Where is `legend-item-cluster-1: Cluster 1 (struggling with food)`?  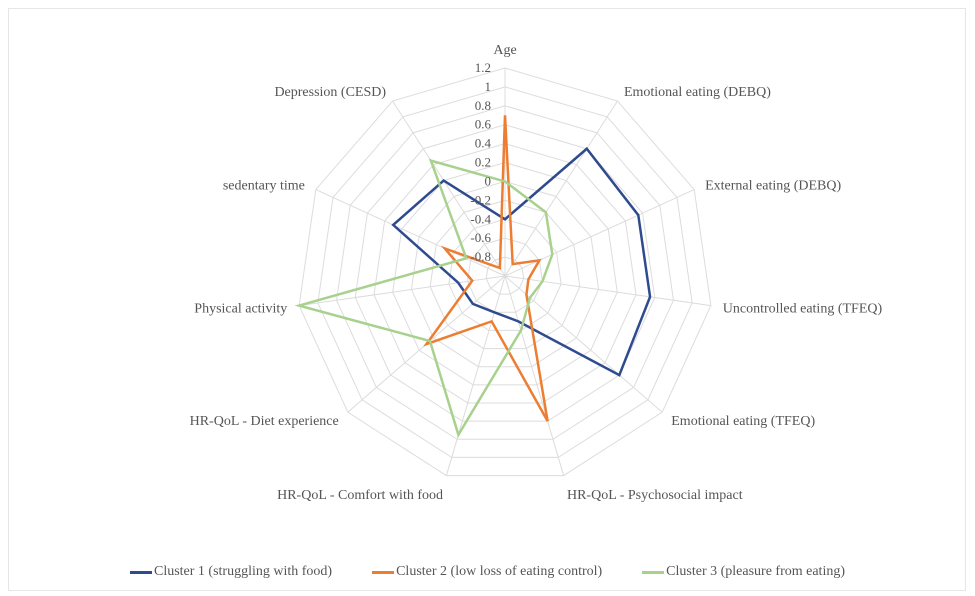 legend-item-cluster-1: Cluster 1 (struggling with food) is located at coordinates (231, 572).